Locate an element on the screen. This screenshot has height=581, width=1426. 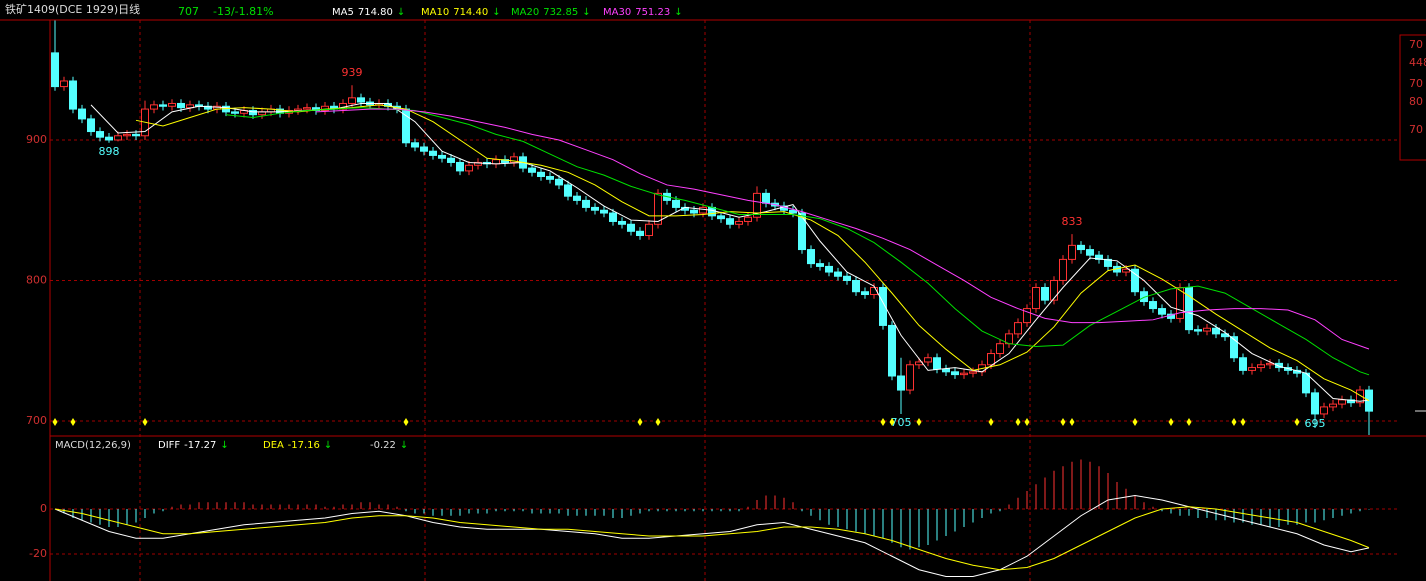
indicator-line is located at coordinates (712, 538).